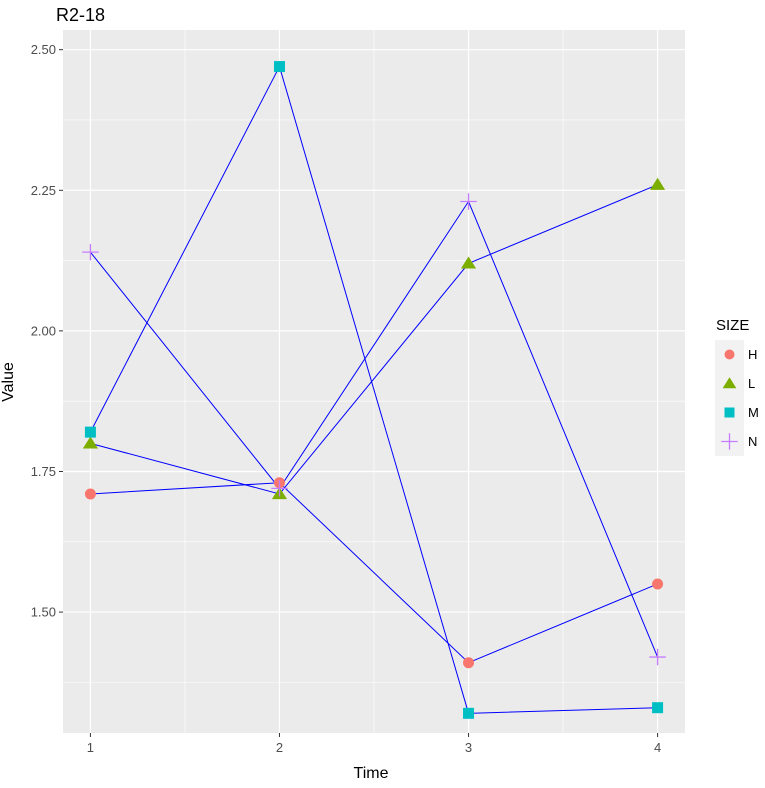  I want to click on y-tick-label: 1.50, so click(43, 612).